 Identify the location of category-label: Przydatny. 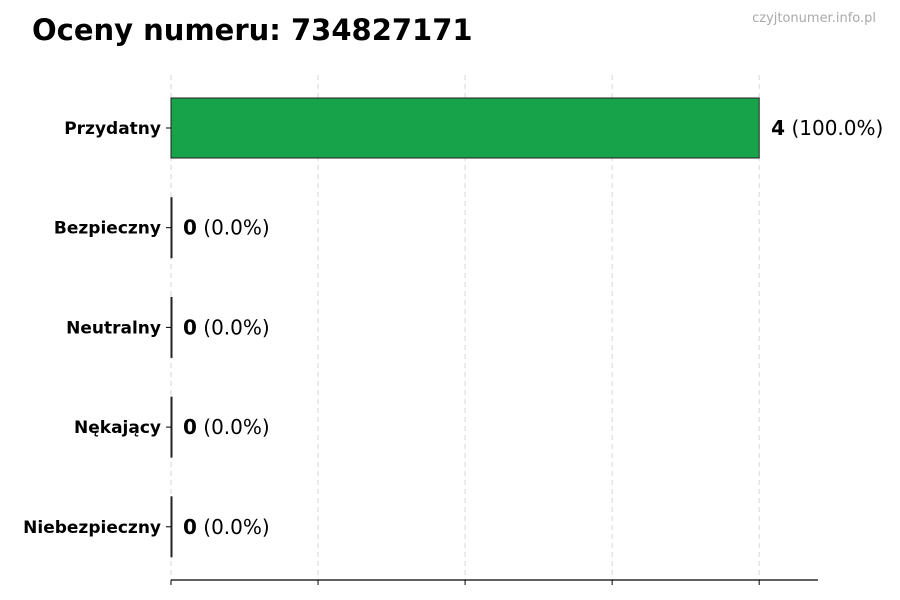
(112, 129).